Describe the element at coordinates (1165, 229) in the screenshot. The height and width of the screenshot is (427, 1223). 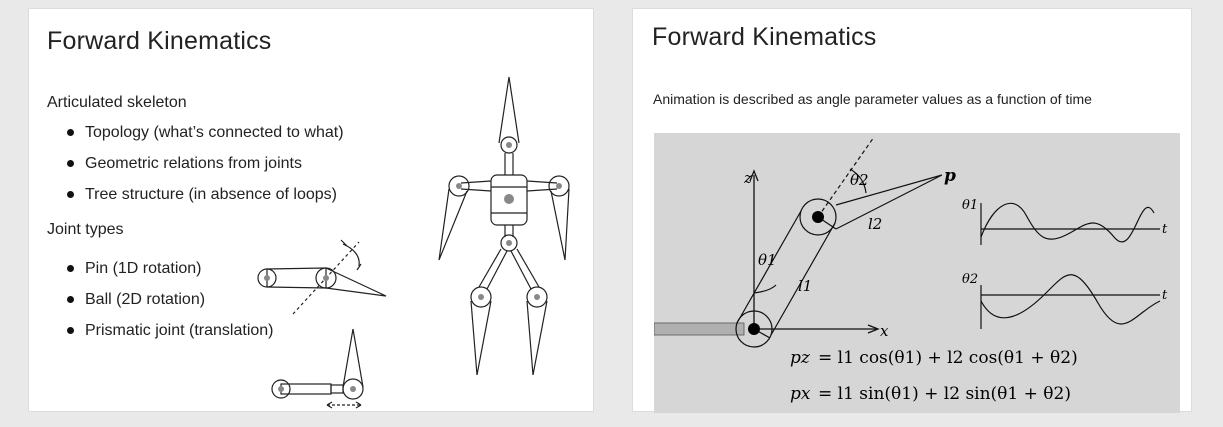
I see `plot1-x-label: t` at that location.